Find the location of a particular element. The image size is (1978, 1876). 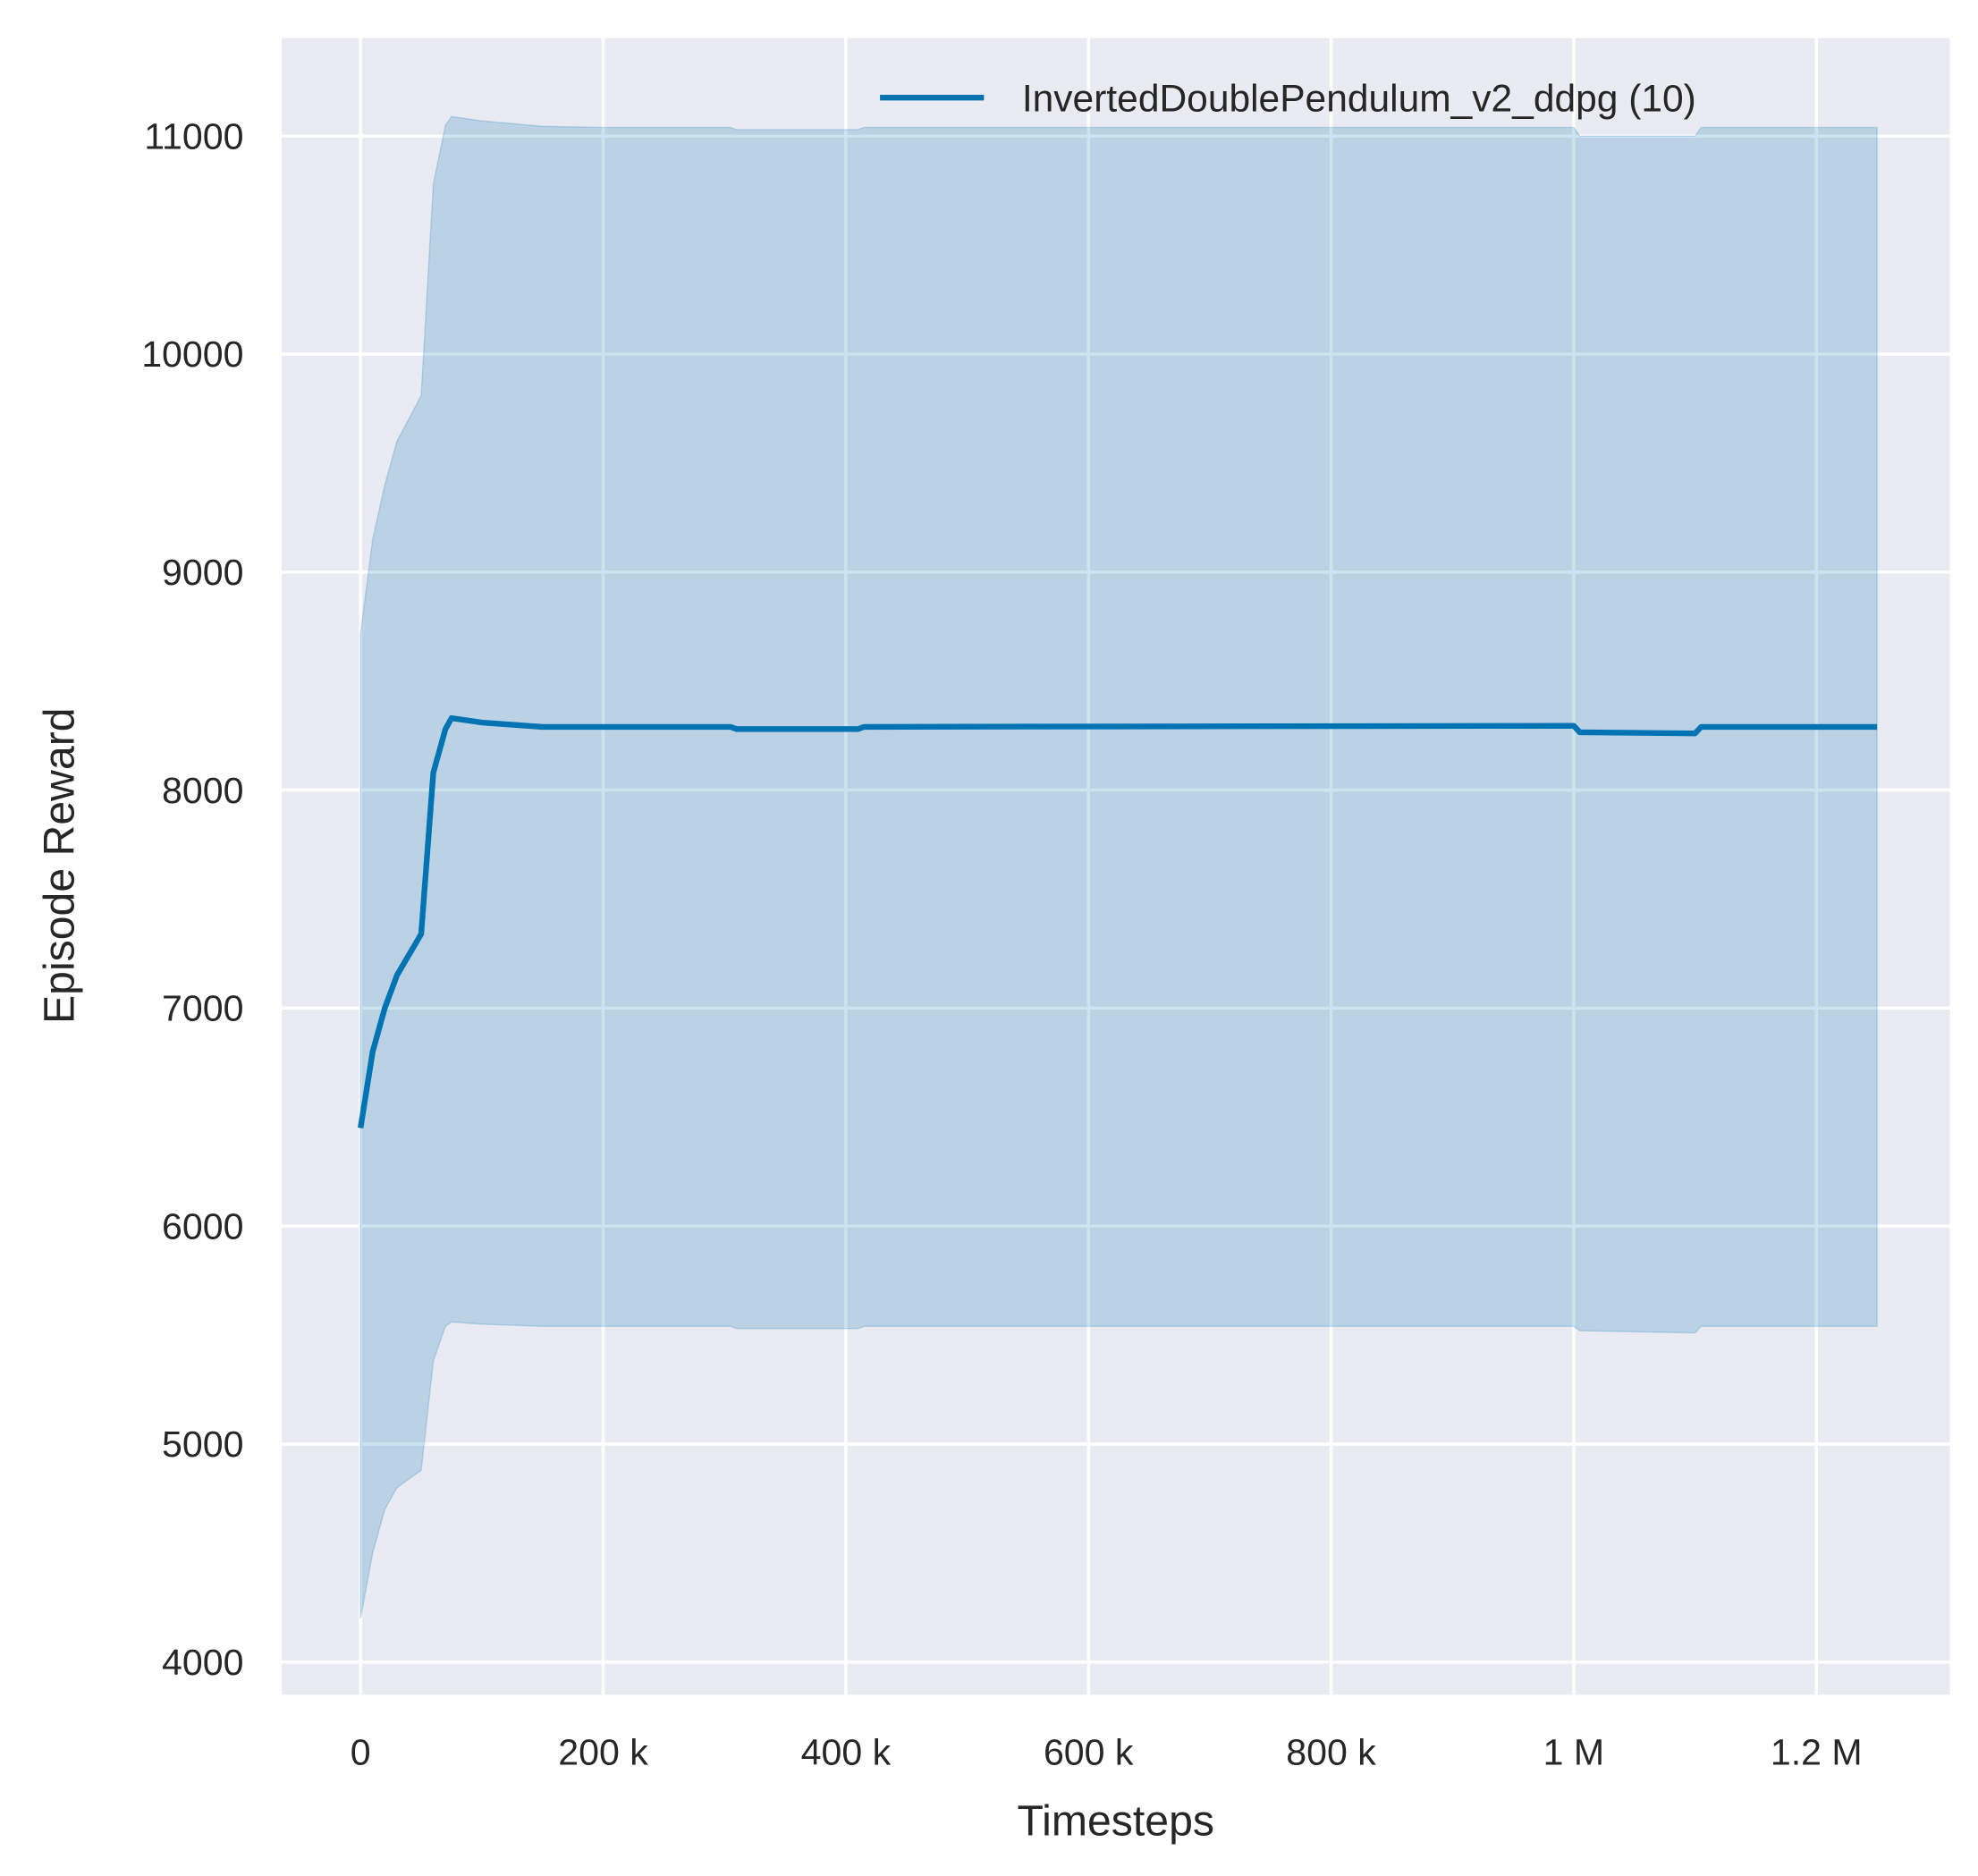

x-tick-label: 600 k is located at coordinates (1089, 1751).